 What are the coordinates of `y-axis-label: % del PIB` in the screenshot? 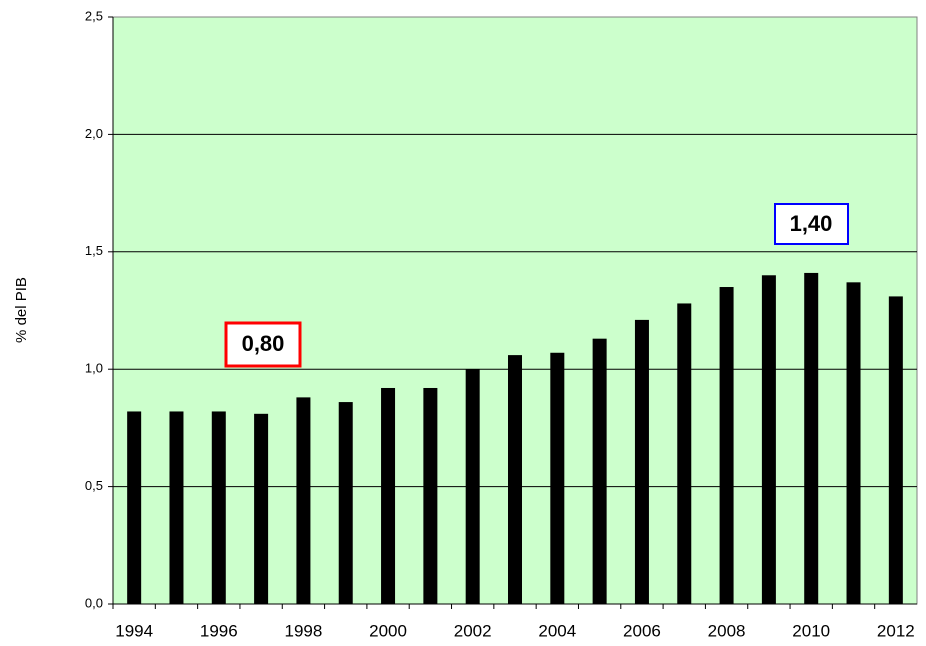 It's located at (21, 310).